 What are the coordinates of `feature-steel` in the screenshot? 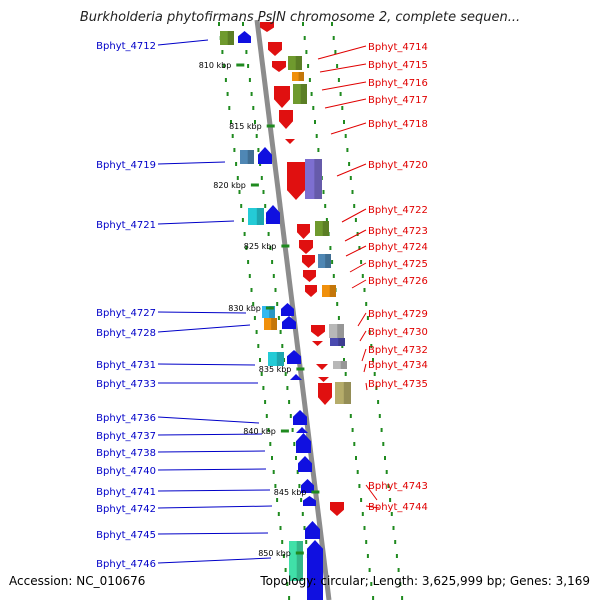 It's located at (247, 157).